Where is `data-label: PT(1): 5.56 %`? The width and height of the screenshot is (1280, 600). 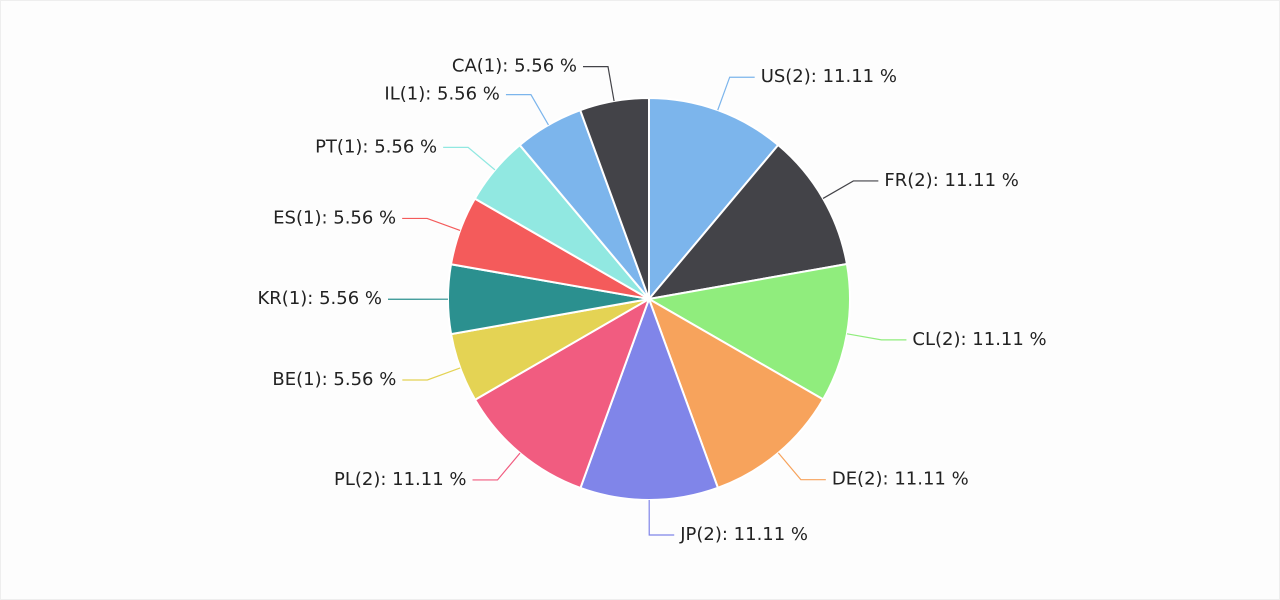
data-label: PT(1): 5.56 % is located at coordinates (376, 146).